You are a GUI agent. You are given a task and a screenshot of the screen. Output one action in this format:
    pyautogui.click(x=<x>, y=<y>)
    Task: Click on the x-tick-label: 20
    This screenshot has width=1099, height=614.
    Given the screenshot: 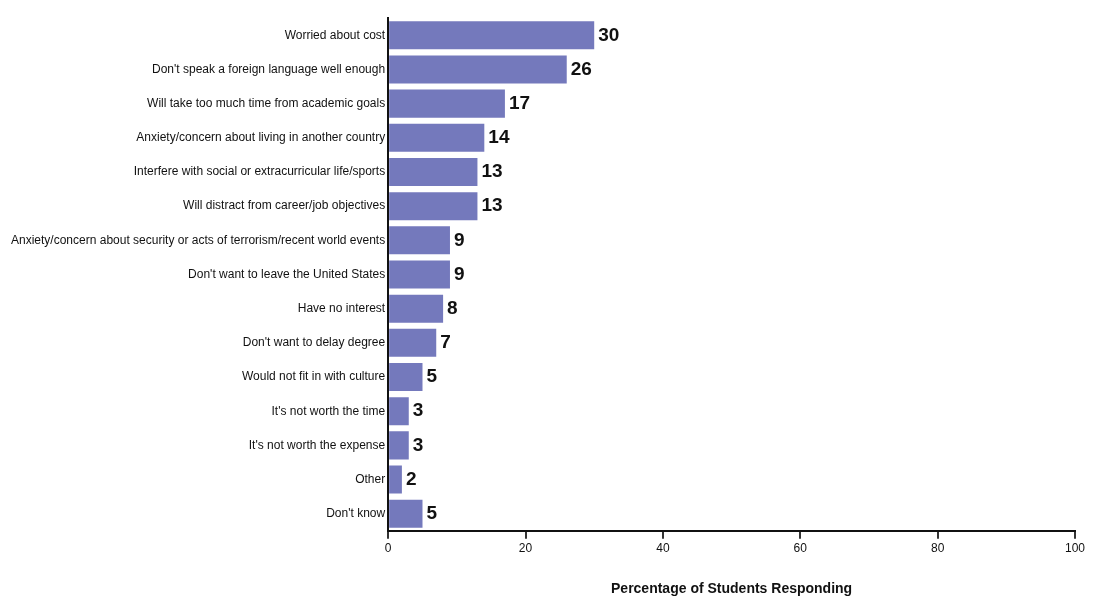 What is the action you would take?
    pyautogui.click(x=525, y=548)
    